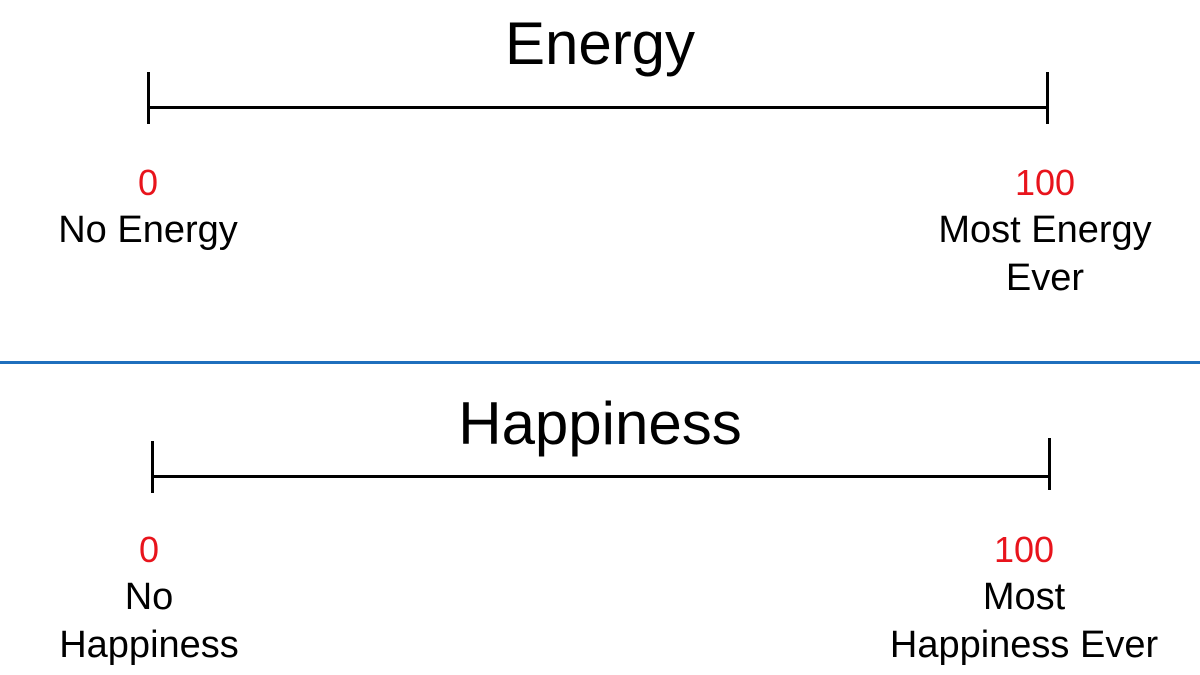 The height and width of the screenshot is (675, 1200). I want to click on section-divider, so click(600, 362).